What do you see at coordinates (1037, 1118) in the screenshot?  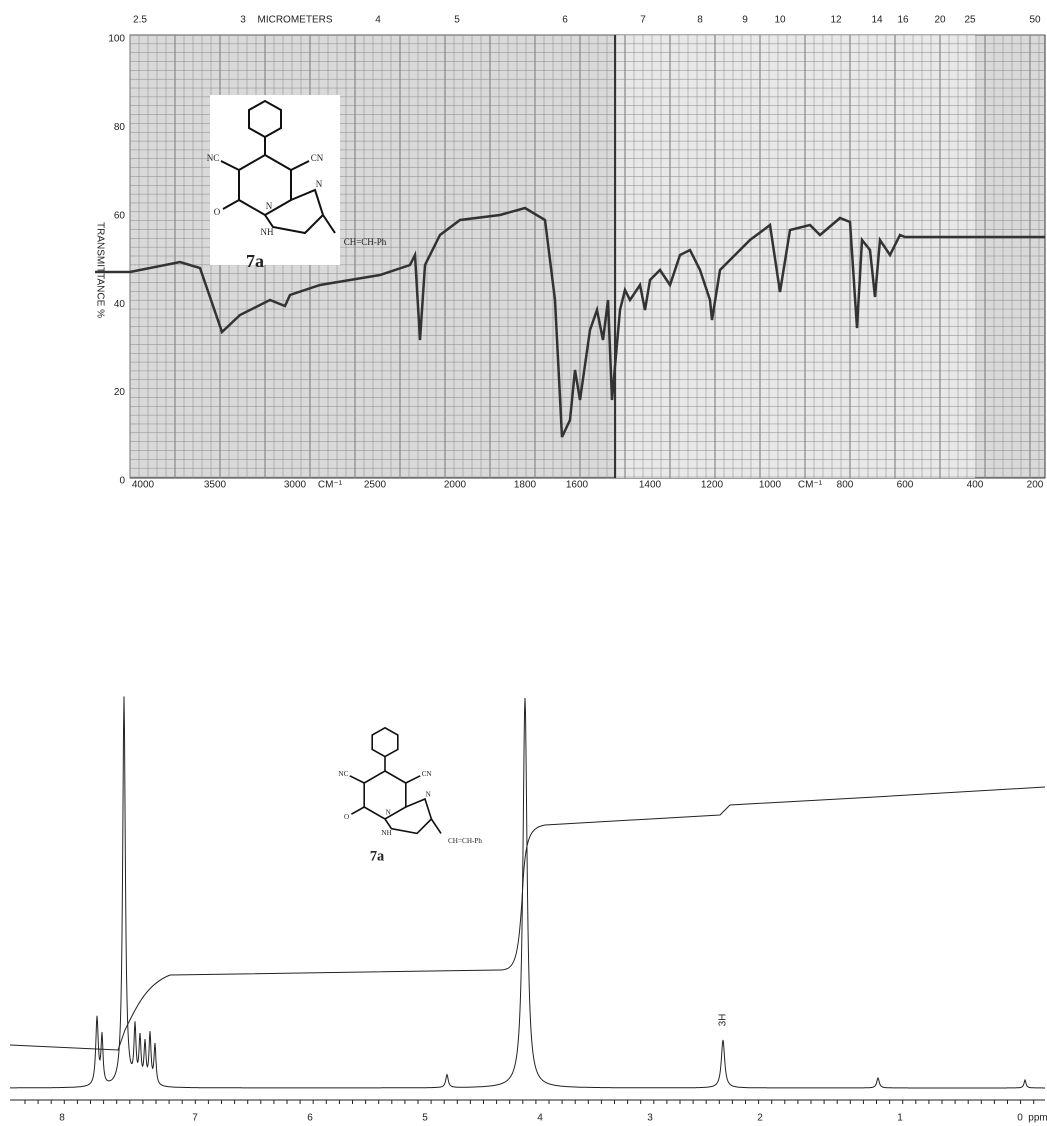 I see `nmr-x-tick: ppm` at bounding box center [1037, 1118].